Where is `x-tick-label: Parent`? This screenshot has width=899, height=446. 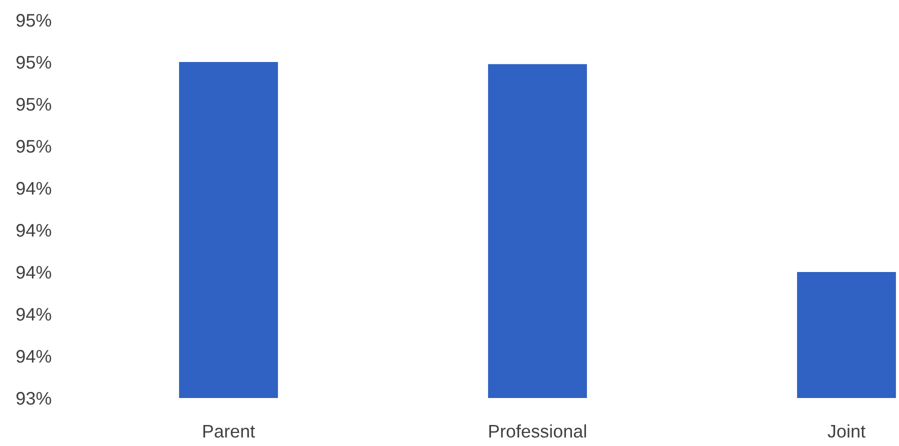 x-tick-label: Parent is located at coordinates (229, 431).